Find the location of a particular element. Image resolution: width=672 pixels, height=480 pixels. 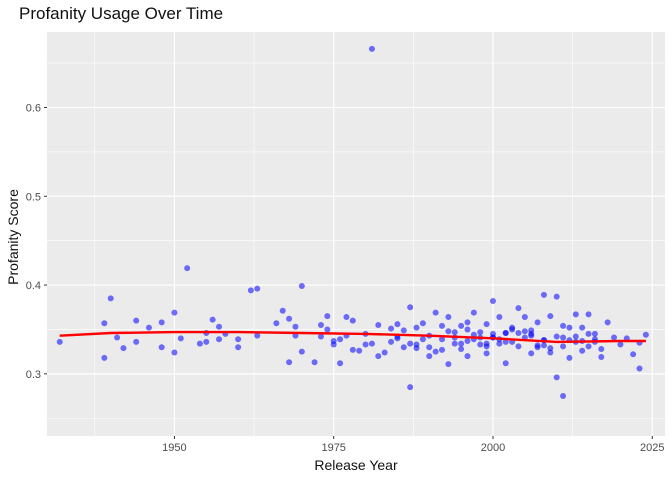

trend-line-layer is located at coordinates (352, 337).